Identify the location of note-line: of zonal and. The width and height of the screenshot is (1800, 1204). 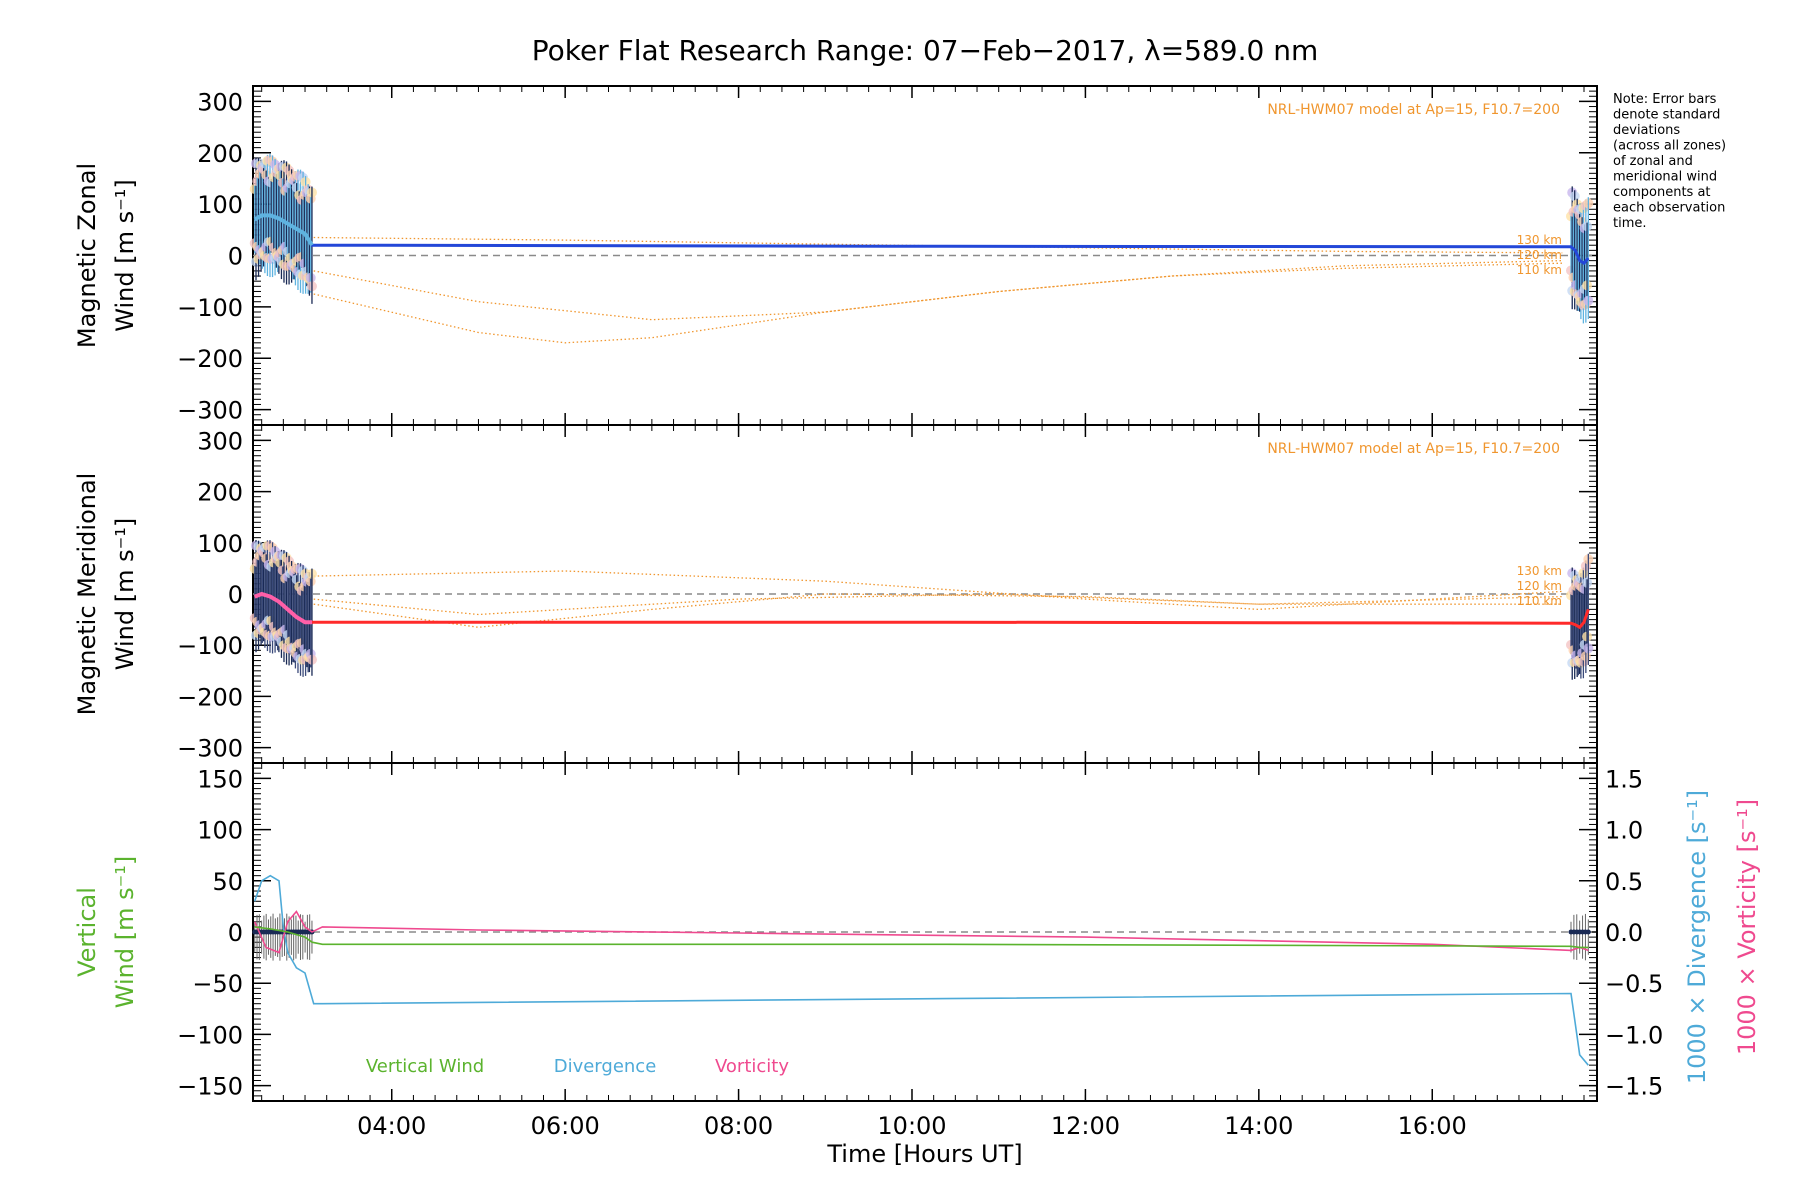
(1653, 161).